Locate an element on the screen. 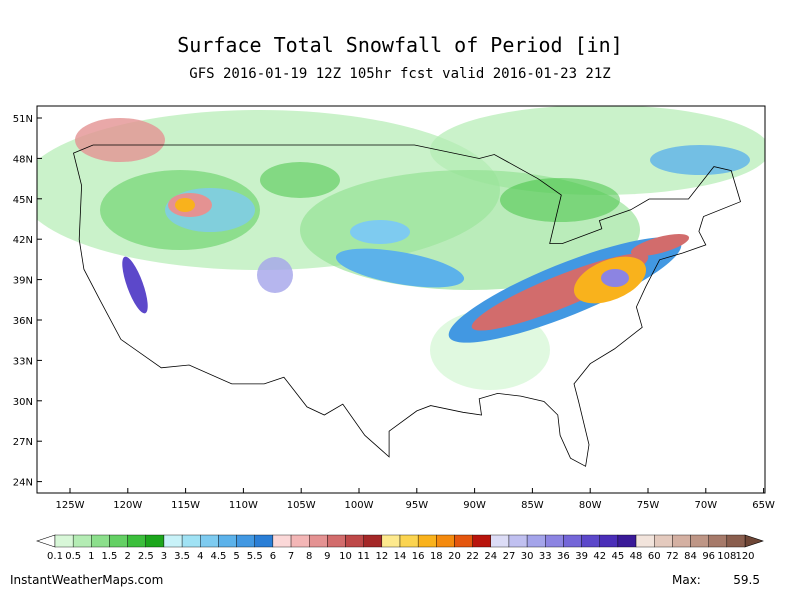 The height and width of the screenshot is (604, 800). colorbar-label: 30 is located at coordinates (527, 556).